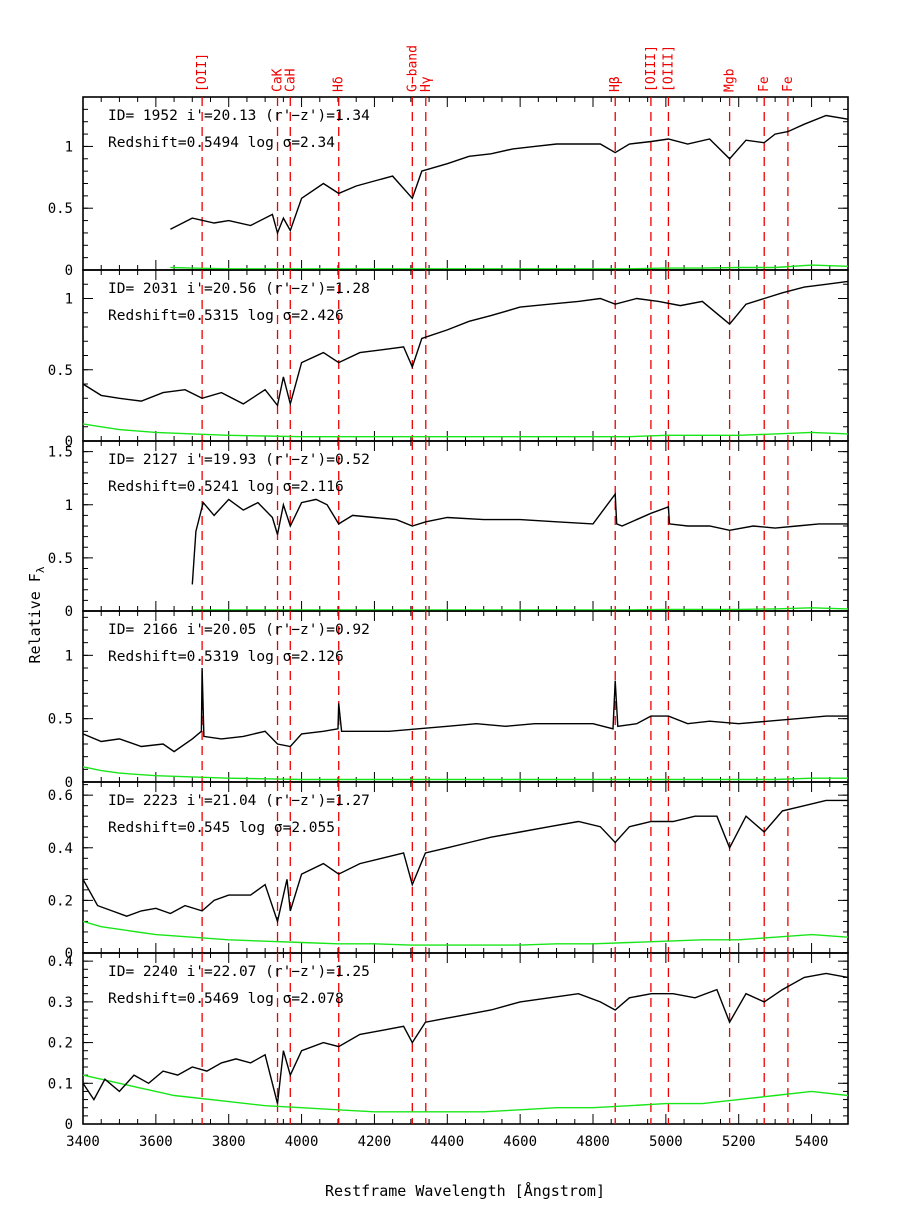  Describe the element at coordinates (239, 289) in the screenshot. I see `panel-info-line1: ID= 2031 i'=20.56 (r'−z')=1.28` at that location.